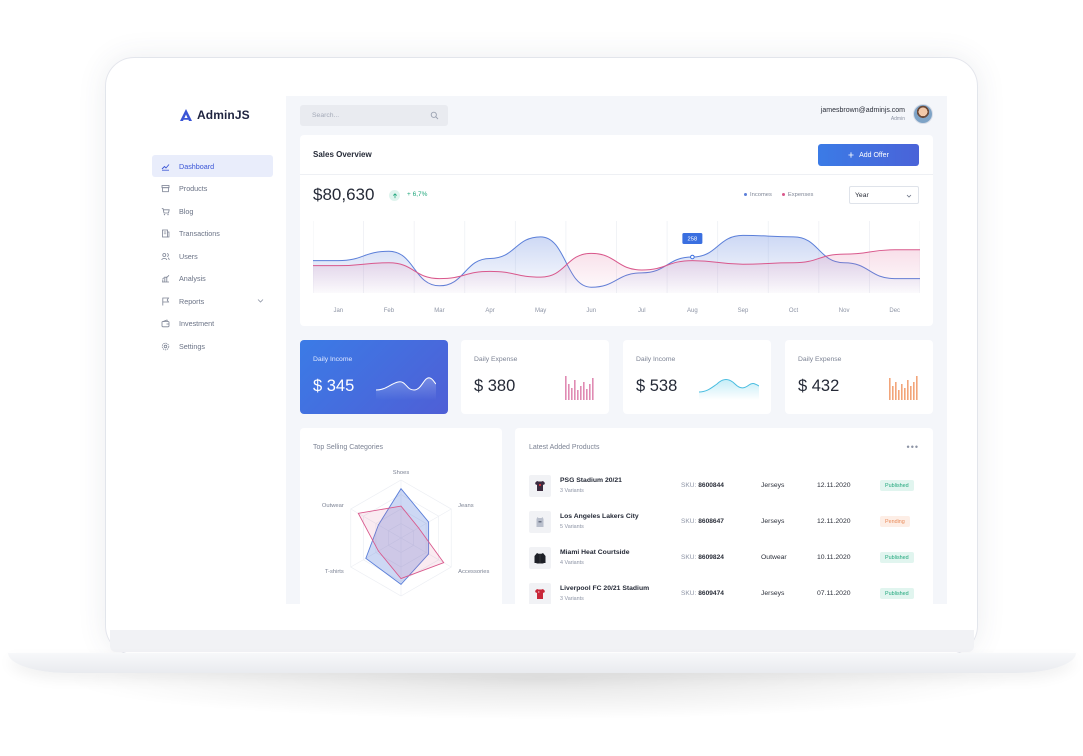  I want to click on sidebar-item-label: Investment, so click(197, 323).